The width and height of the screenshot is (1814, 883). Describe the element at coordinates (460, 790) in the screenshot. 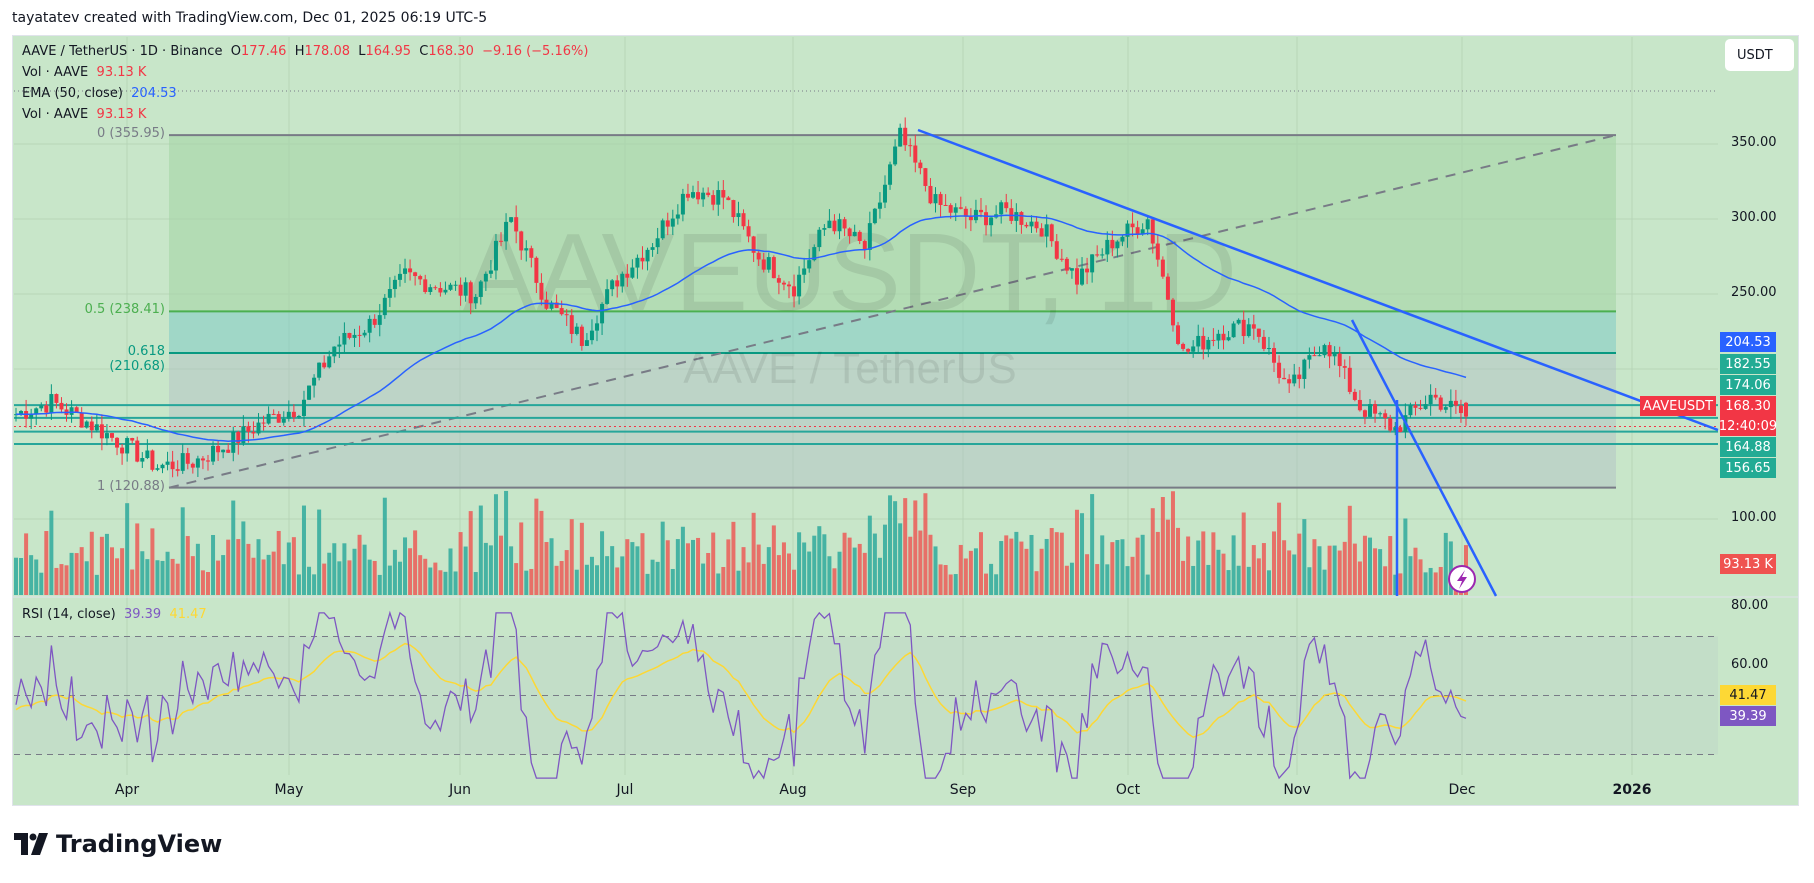

I see `time-axis-label: Jun` at that location.